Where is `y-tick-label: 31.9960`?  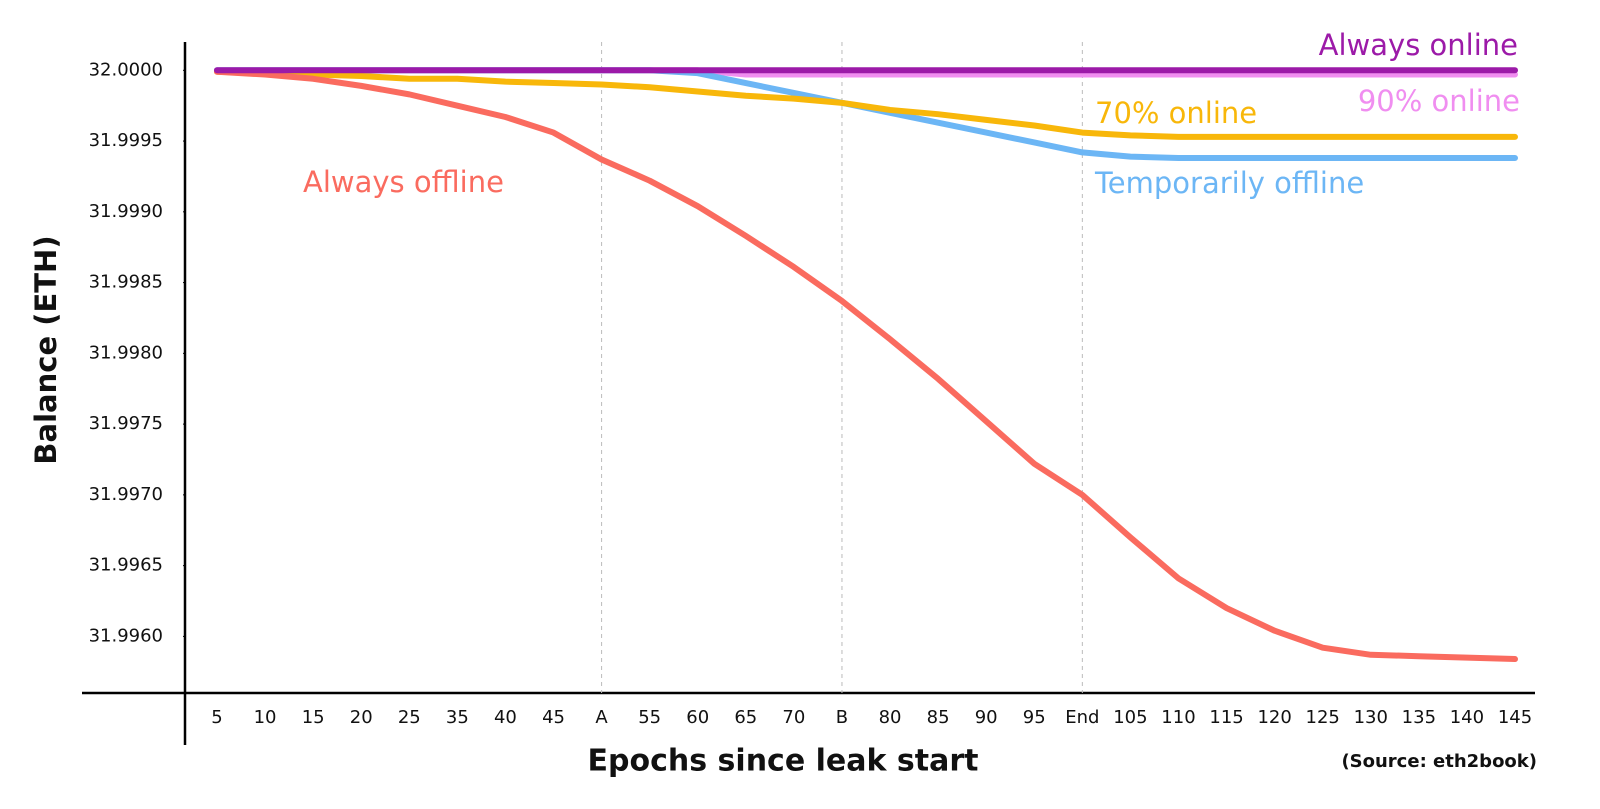 y-tick-label: 31.9960 is located at coordinates (126, 635).